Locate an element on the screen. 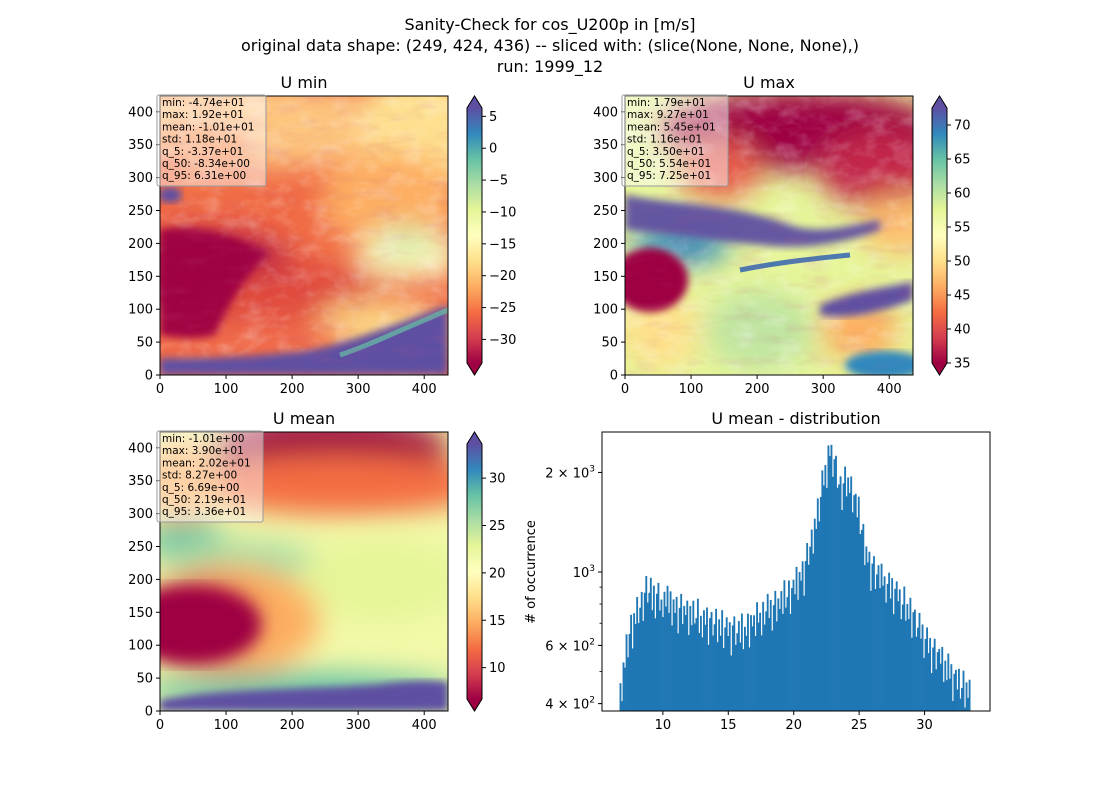 This screenshot has width=1100, height=800. y-tick-label: 10³ is located at coordinates (584, 572).